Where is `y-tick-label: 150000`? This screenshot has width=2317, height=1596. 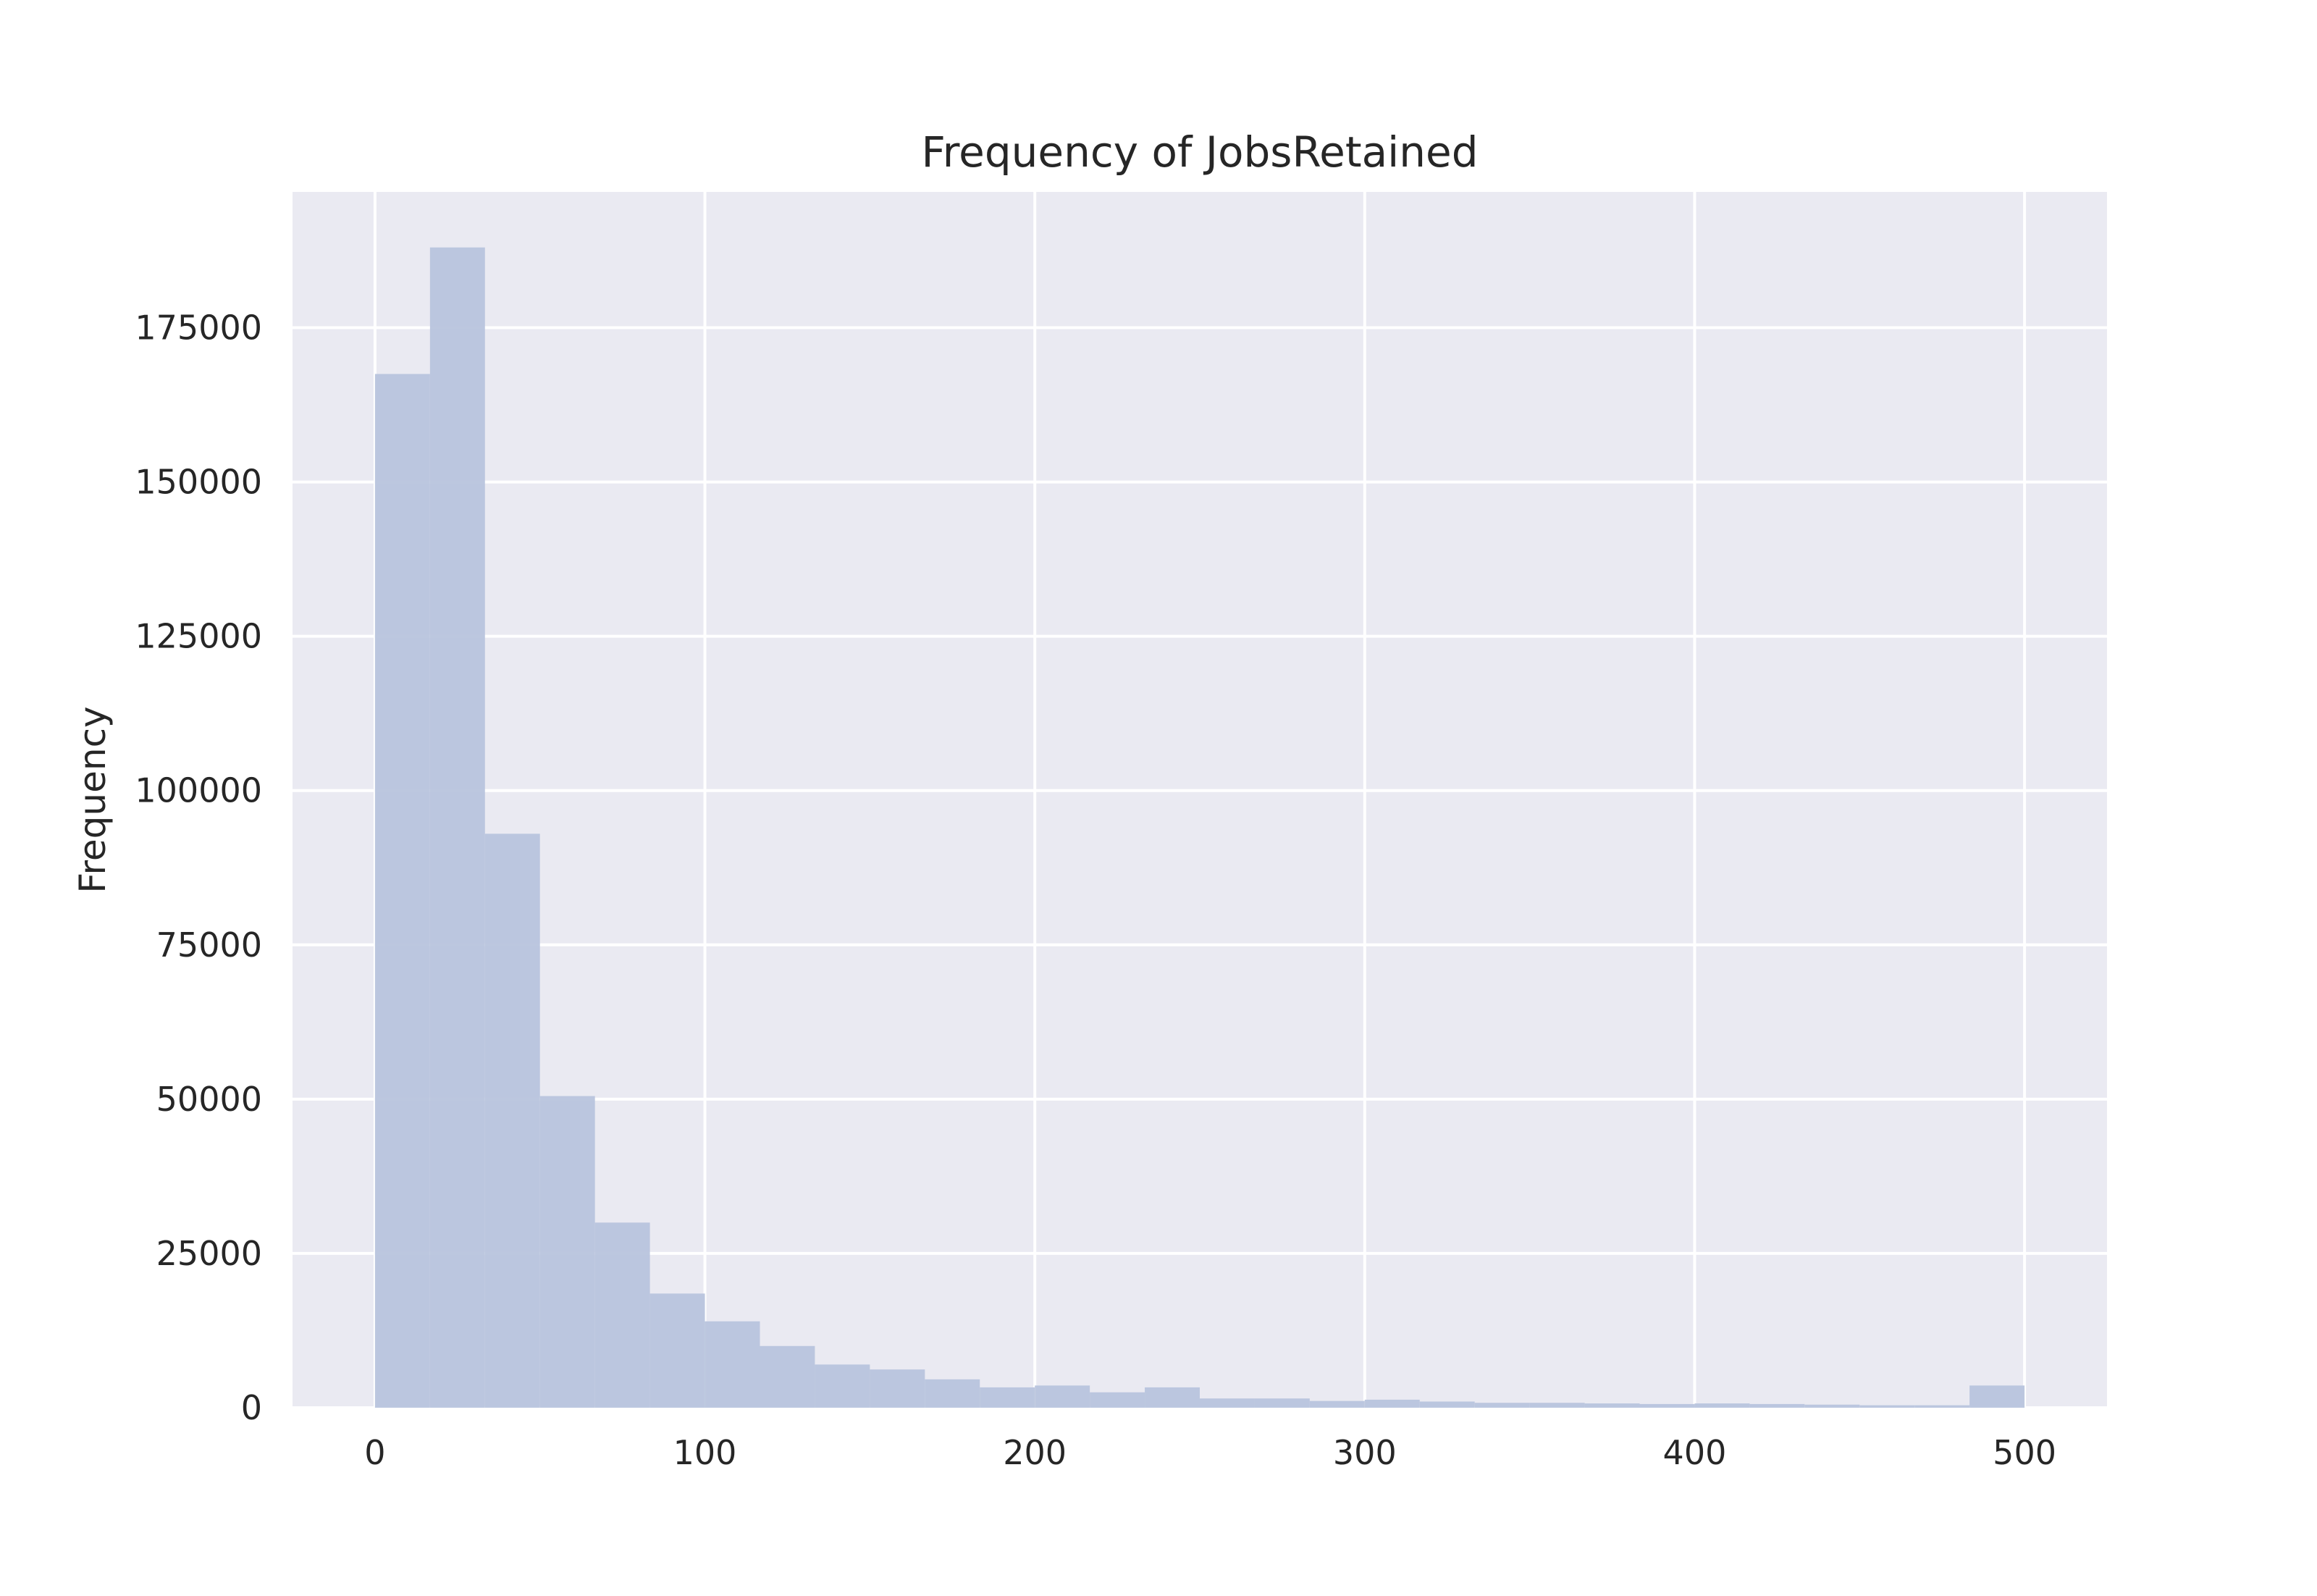 y-tick-label: 150000 is located at coordinates (199, 483).